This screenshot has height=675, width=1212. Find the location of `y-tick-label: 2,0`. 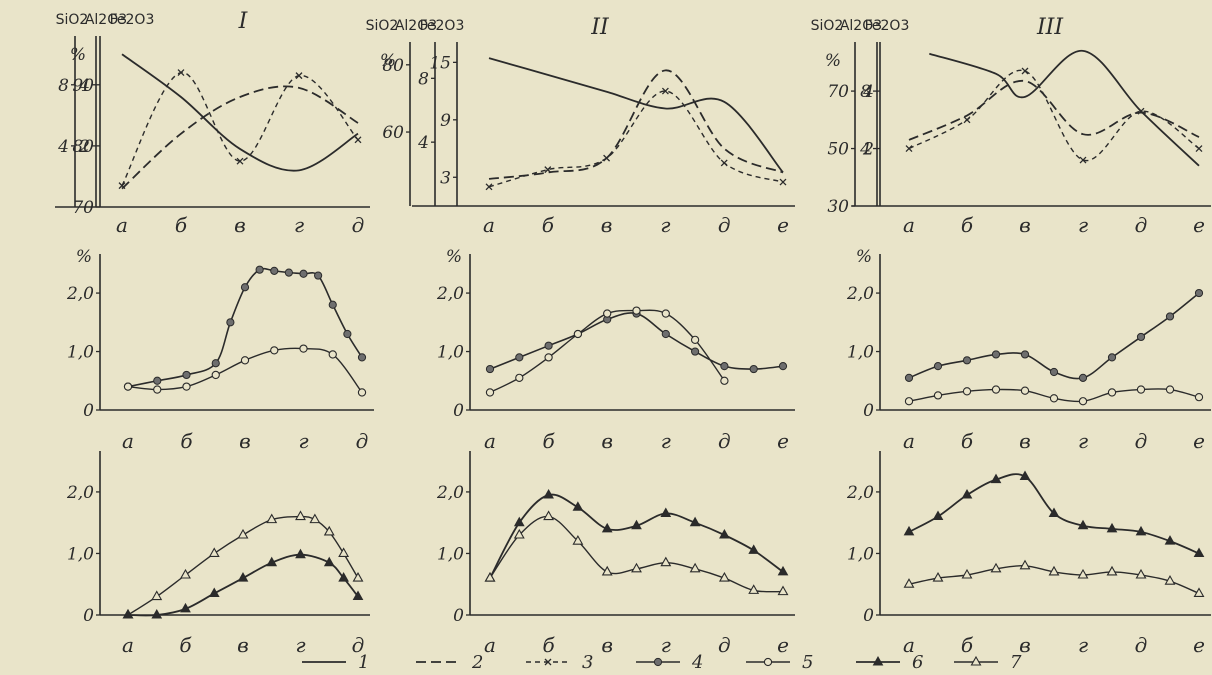

y-tick-label: 2,0 is located at coordinates (450, 493).